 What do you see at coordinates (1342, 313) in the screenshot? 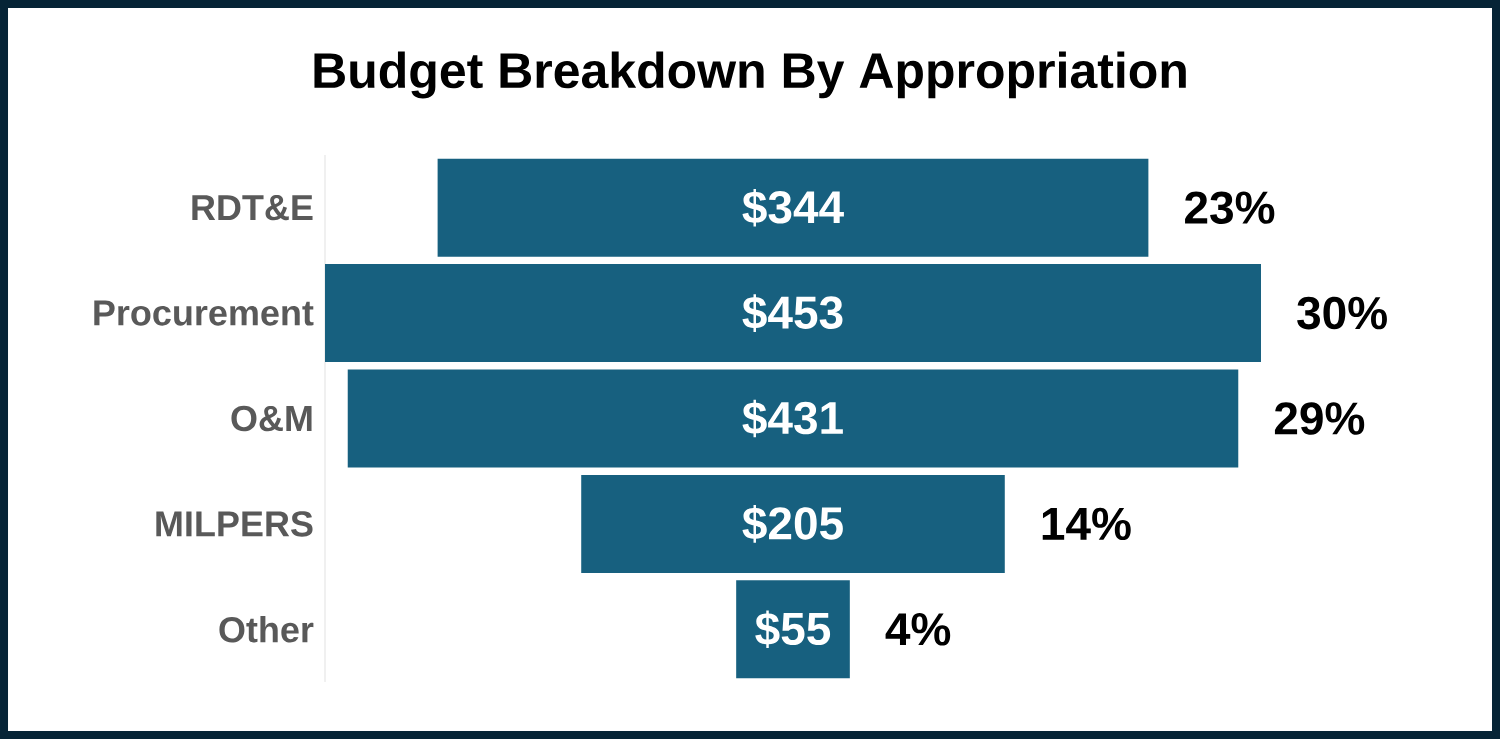
I see `text: 30%` at bounding box center [1342, 313].